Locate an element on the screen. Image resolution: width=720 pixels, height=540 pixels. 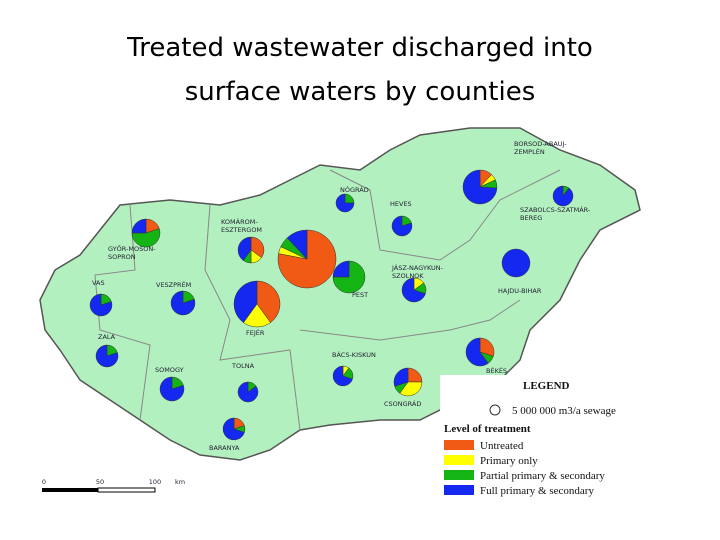
legend-size-note: 5 000 000 m3/a sewage is located at coordinates (564, 411).